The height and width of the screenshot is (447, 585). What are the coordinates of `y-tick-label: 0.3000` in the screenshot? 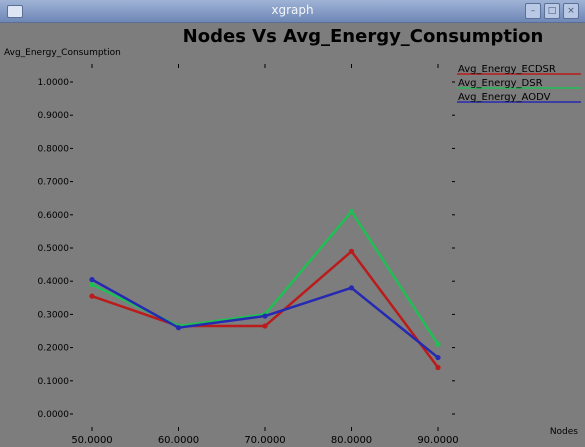 It's located at (54, 315).